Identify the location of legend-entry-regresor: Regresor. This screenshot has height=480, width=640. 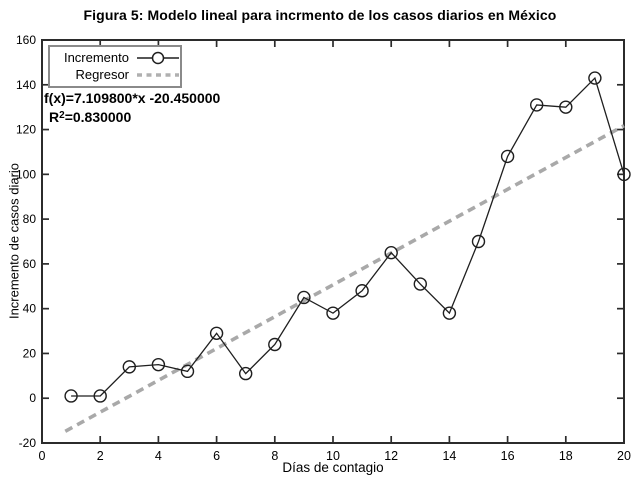
(117, 74).